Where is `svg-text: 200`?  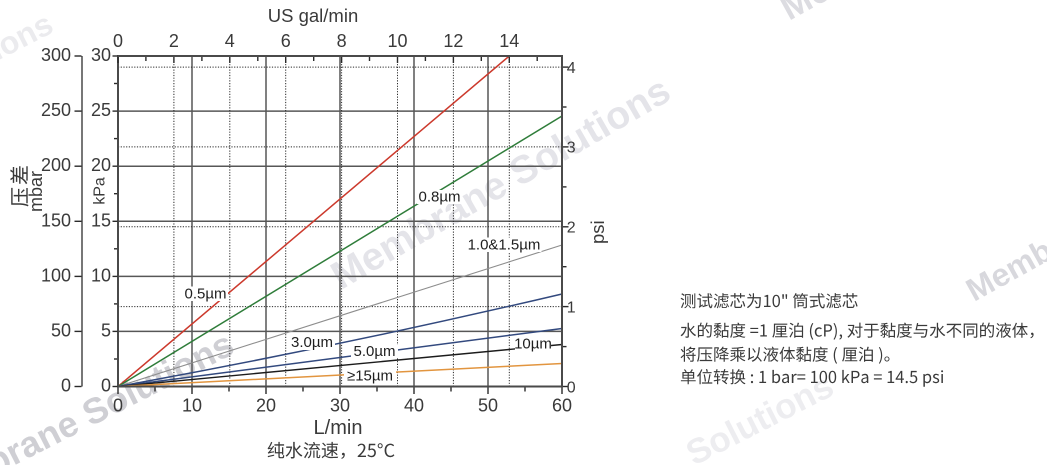
svg-text: 200 is located at coordinates (56, 165).